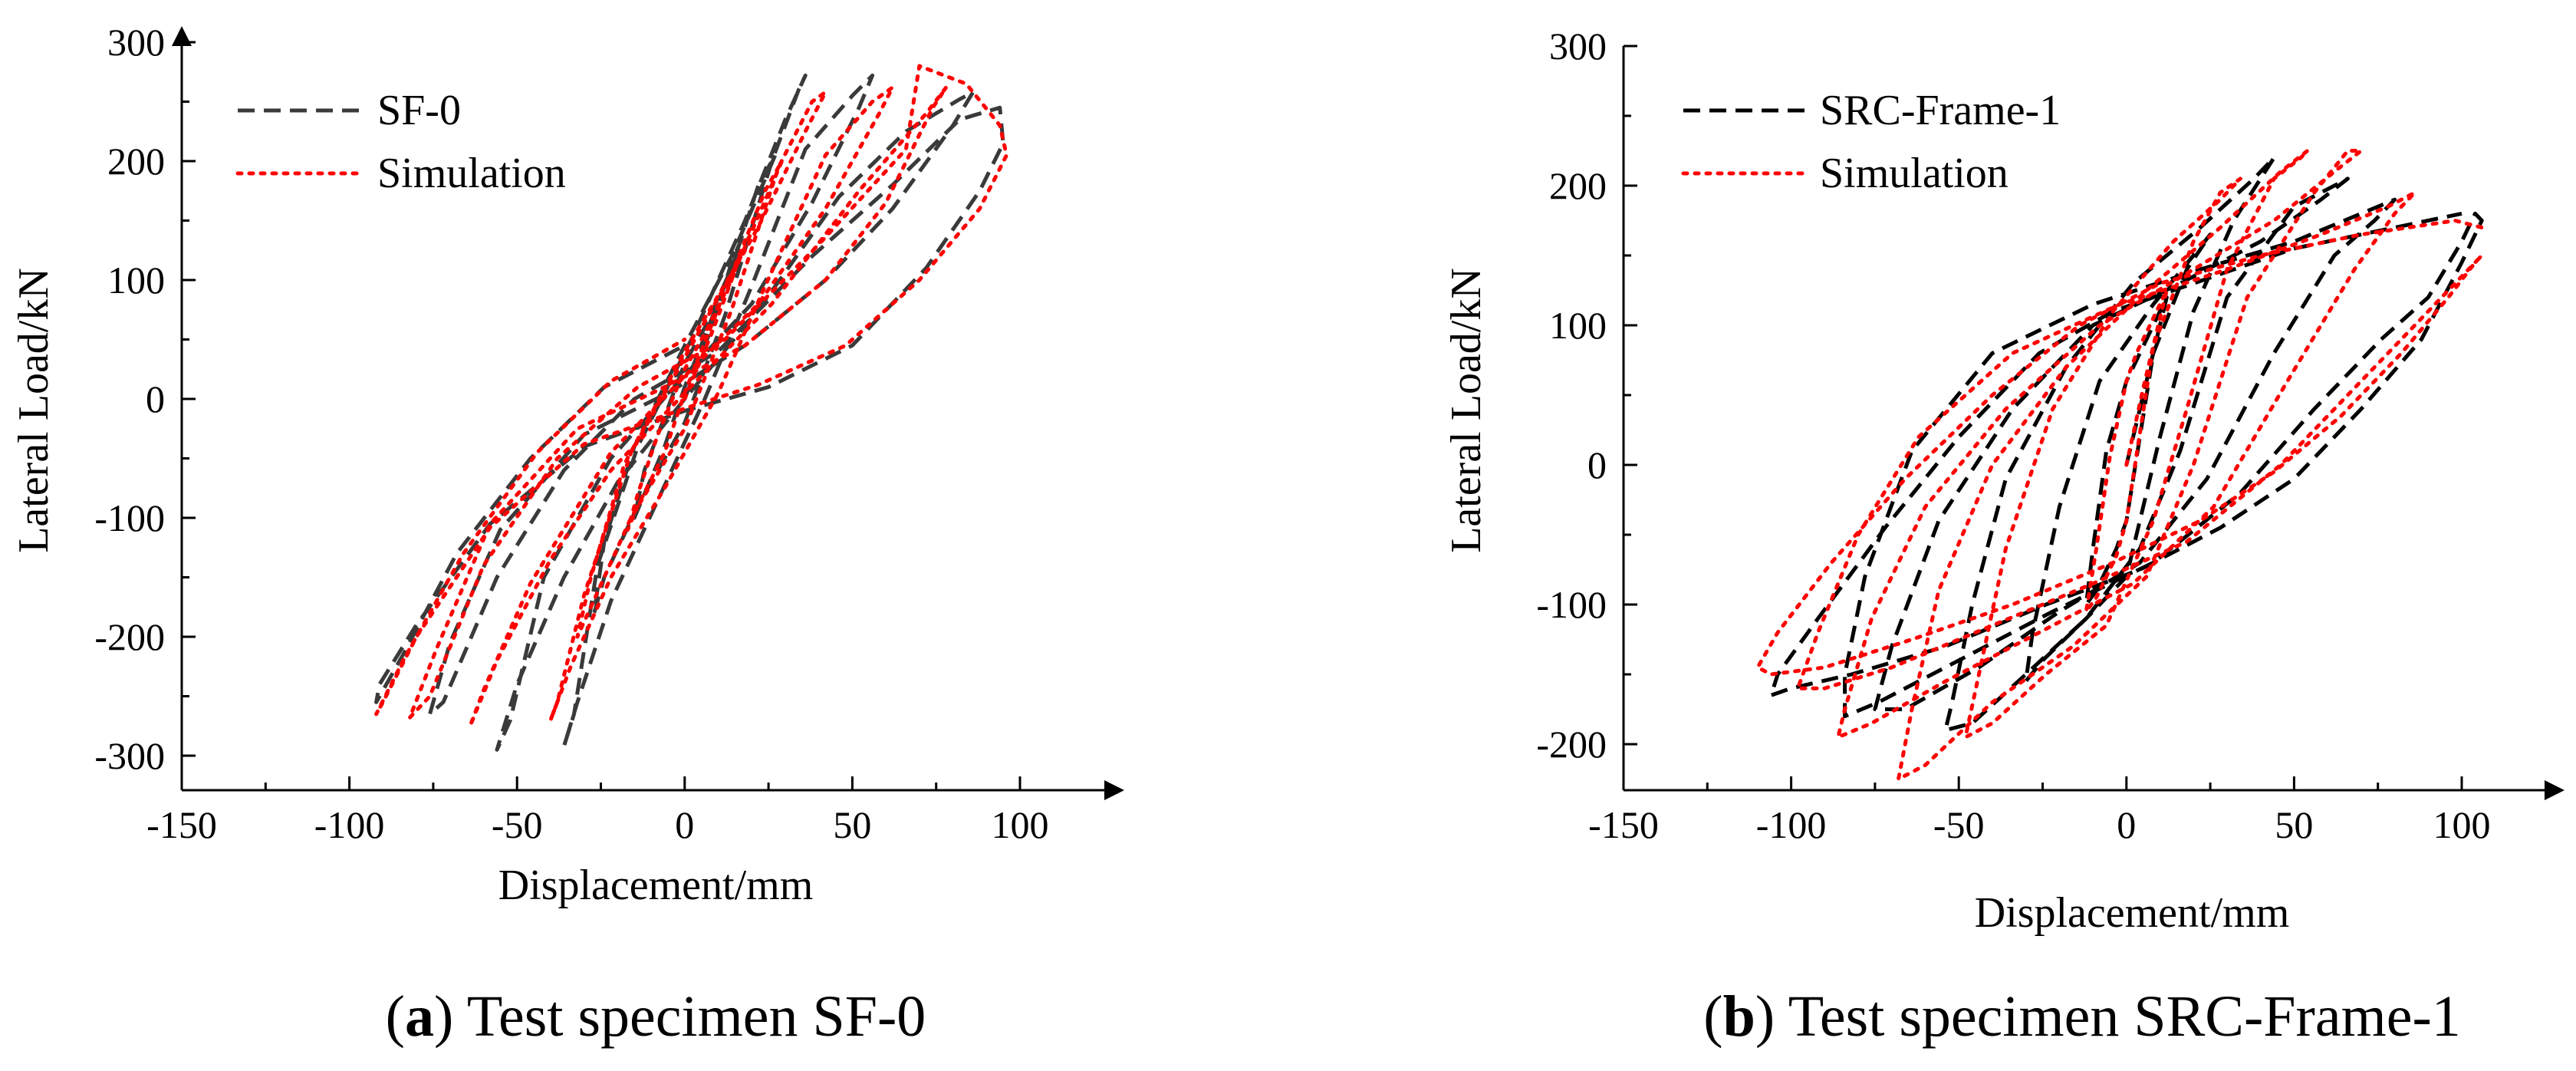  What do you see at coordinates (1020, 824) in the screenshot?
I see `panel-a-x-tick-label-5: 100` at bounding box center [1020, 824].